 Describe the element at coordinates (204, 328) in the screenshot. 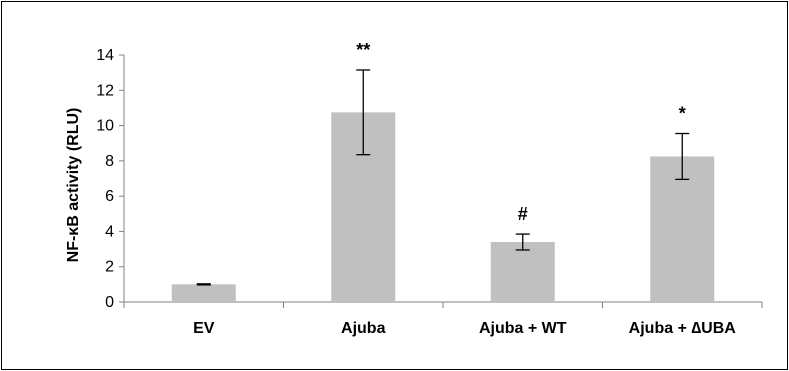

I see `category-label: EV` at that location.